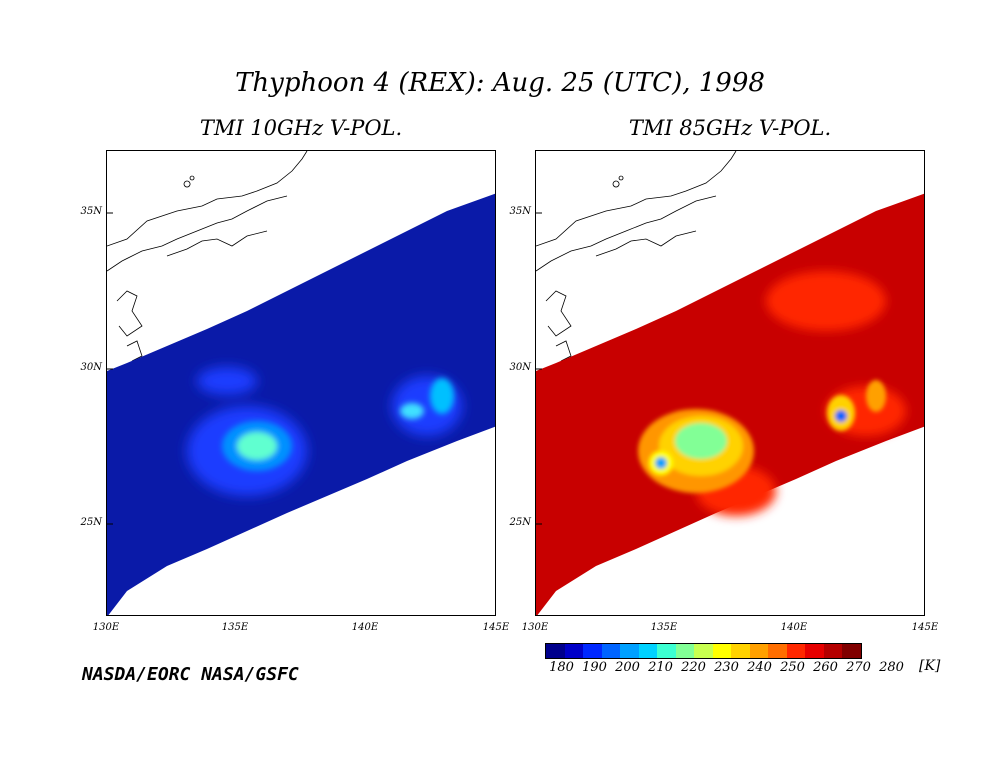 Image resolution: width=1000 pixels, height=773 pixels. I want to click on credit-text: NASDA/EORC NASA/GSFC, so click(190, 674).